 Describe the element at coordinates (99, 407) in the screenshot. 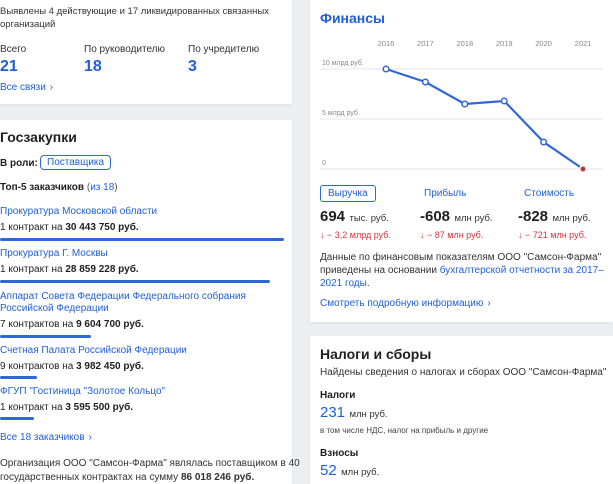

I see `contract-sum: 3 595 500 руб.` at that location.